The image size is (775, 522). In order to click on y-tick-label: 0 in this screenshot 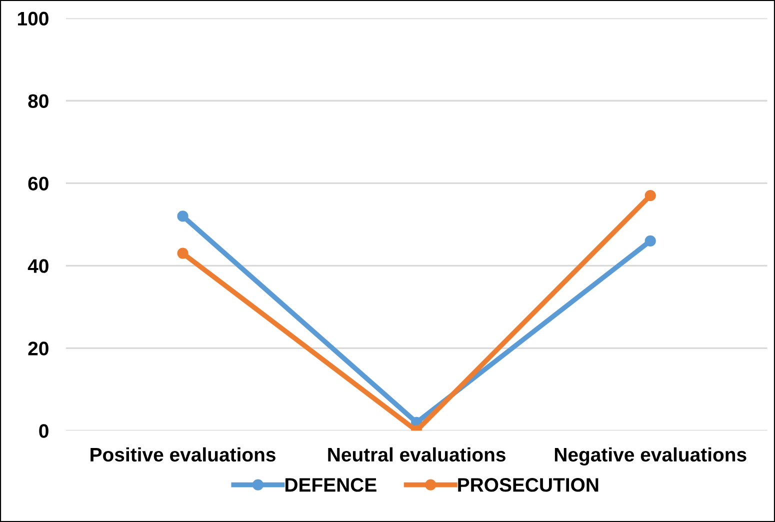, I will do `click(43, 431)`.